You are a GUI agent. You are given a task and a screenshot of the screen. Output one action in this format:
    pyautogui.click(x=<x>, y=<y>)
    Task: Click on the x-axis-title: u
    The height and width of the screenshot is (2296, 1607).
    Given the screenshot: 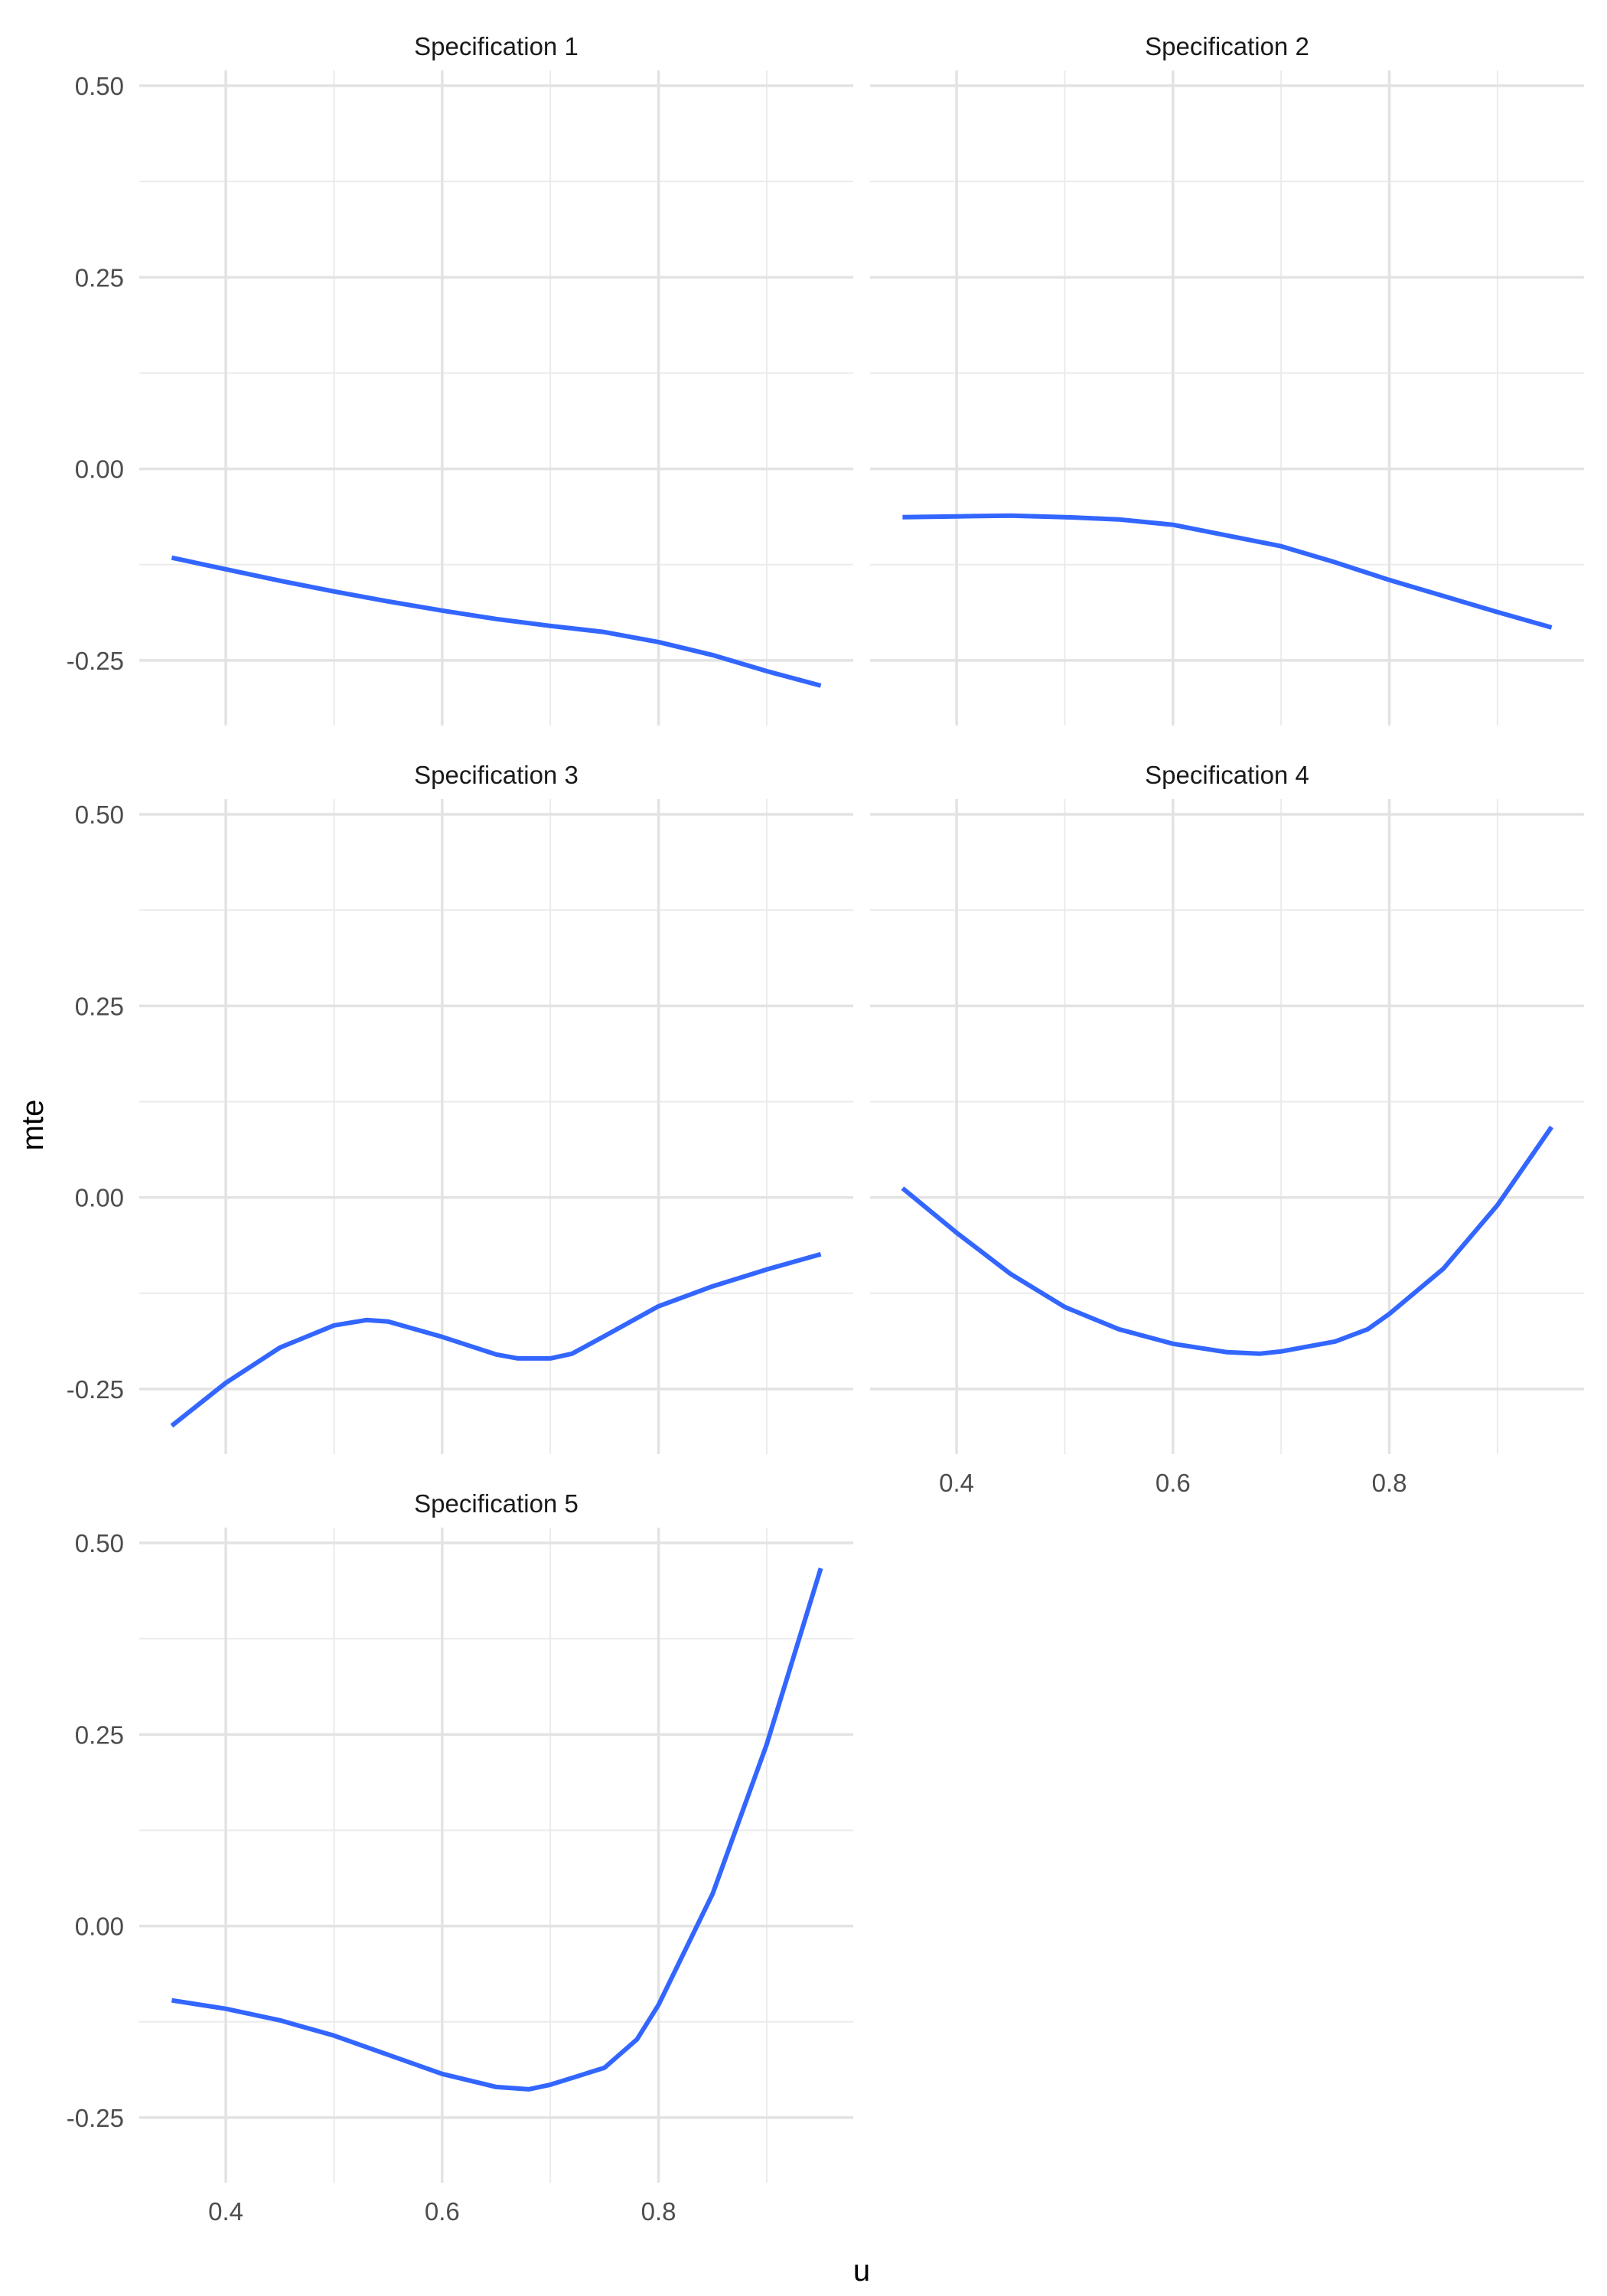 What is the action you would take?
    pyautogui.click(x=861, y=2271)
    